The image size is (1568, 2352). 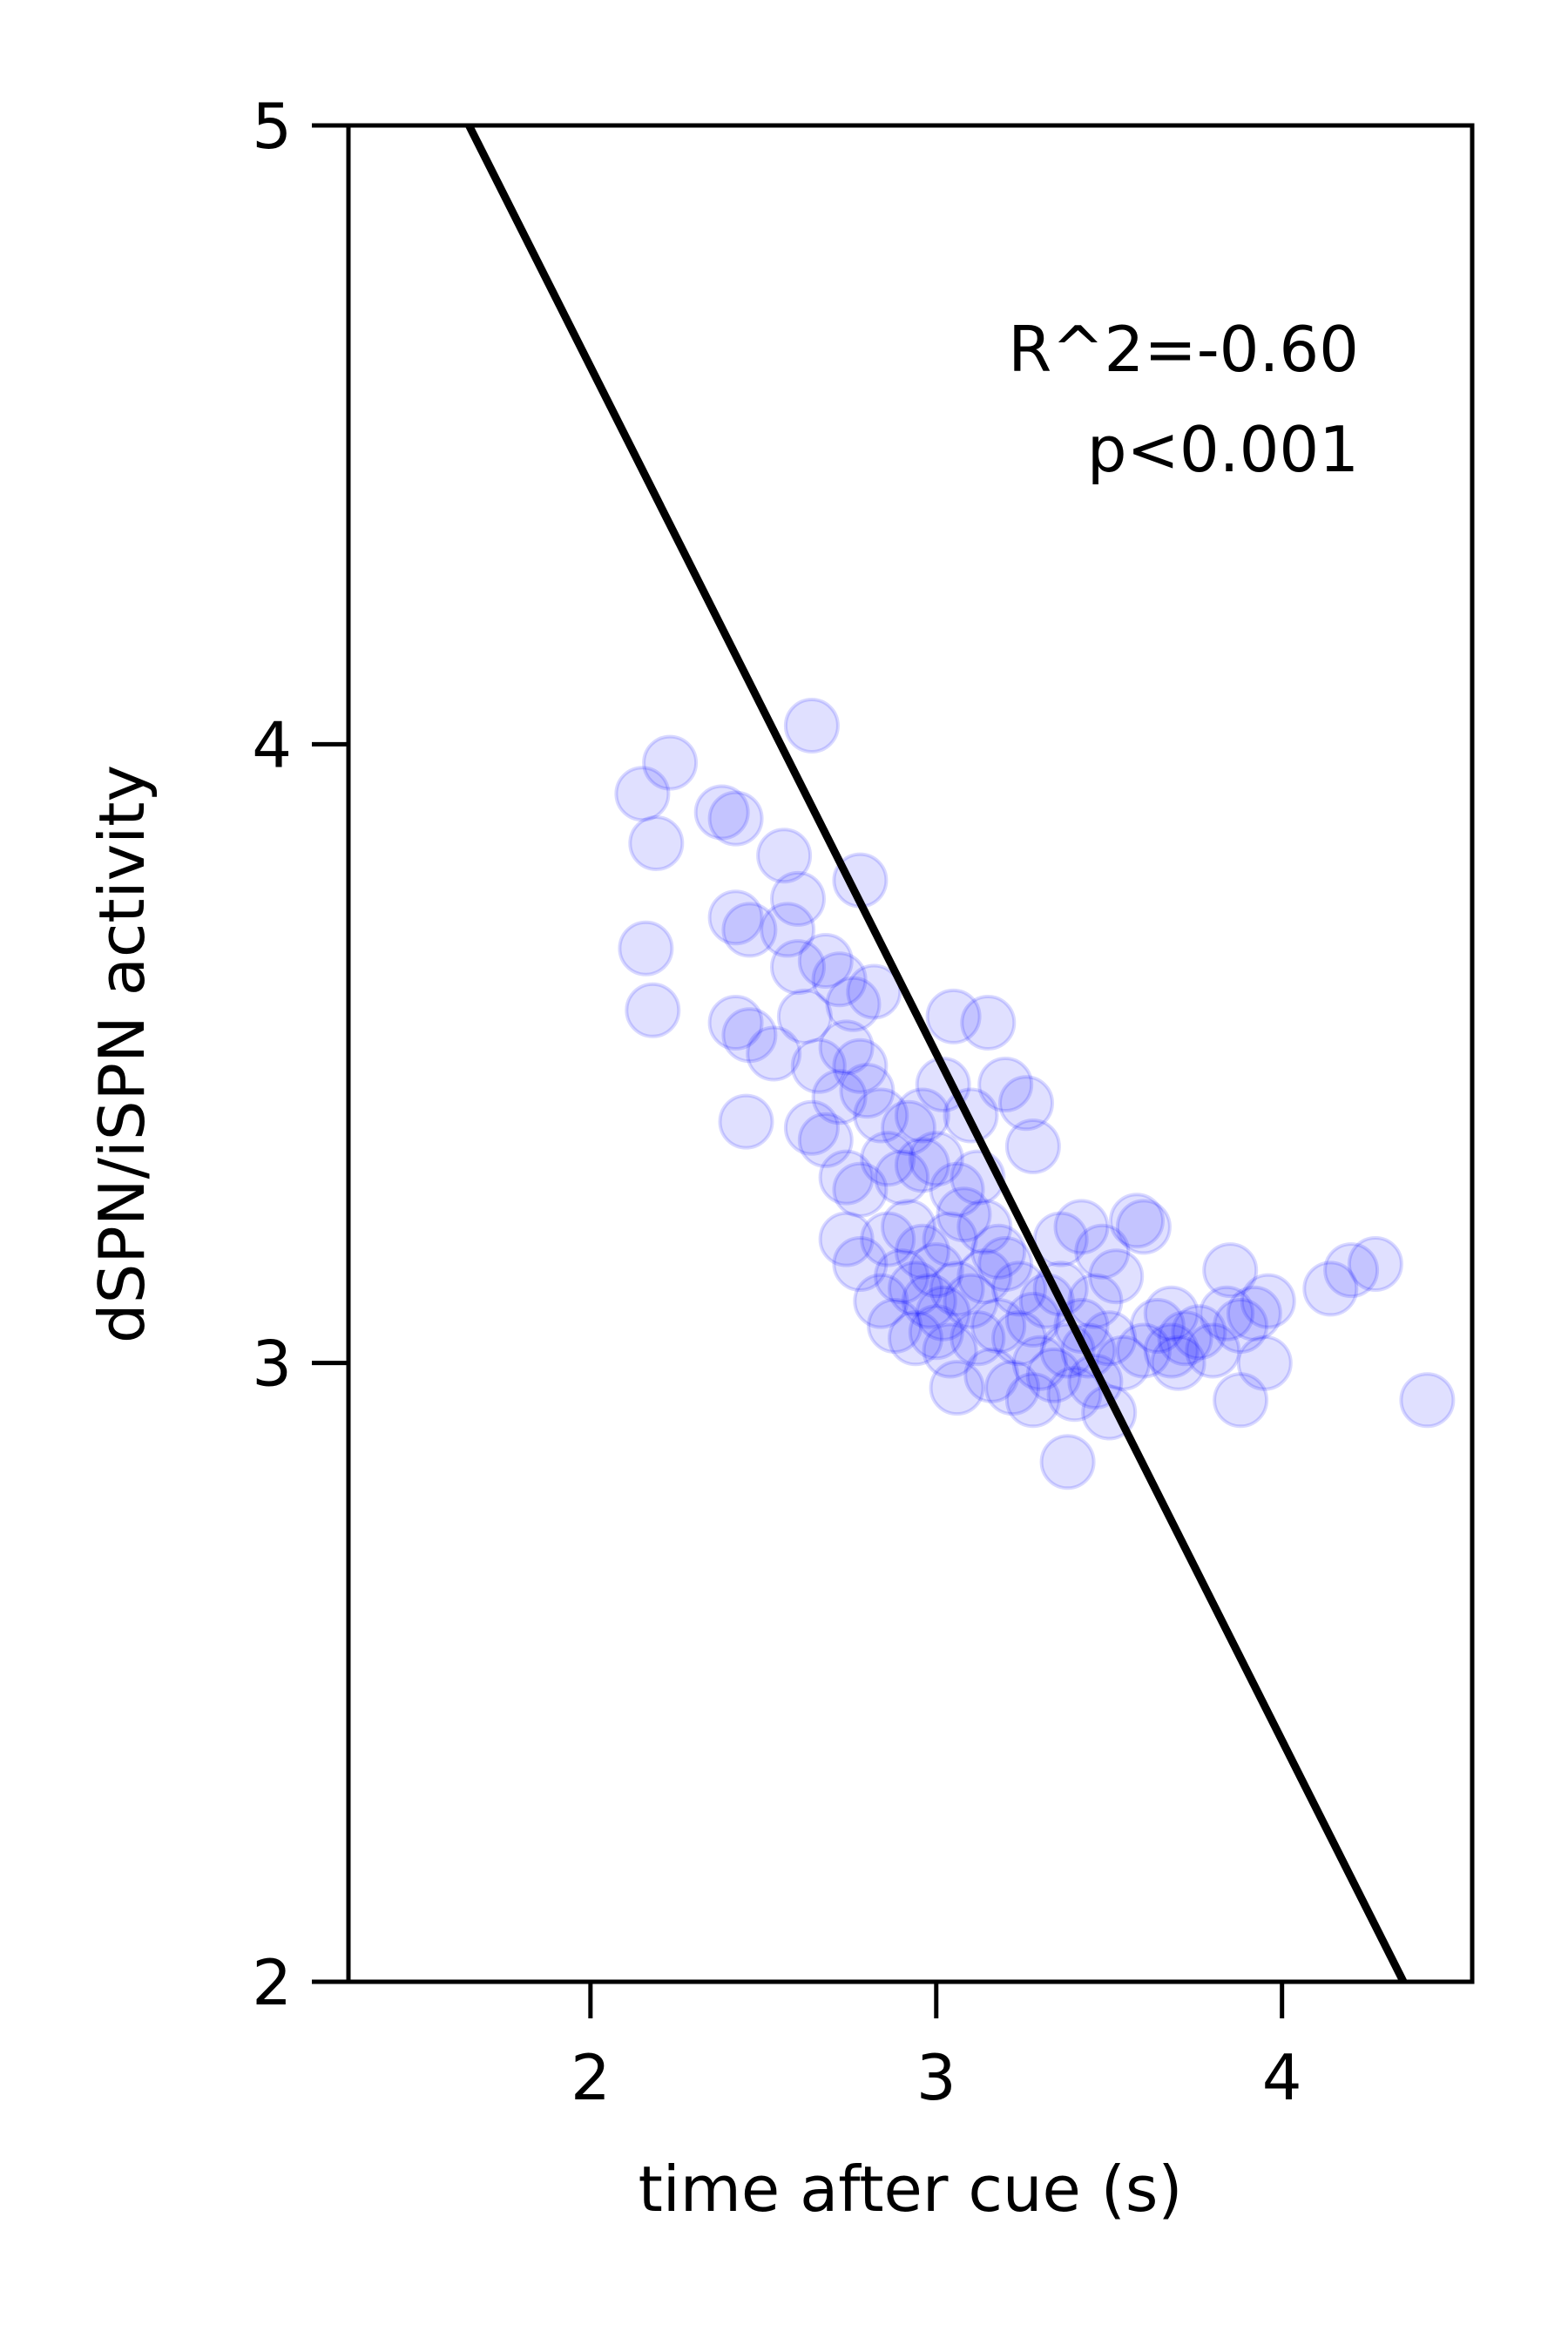 I want to click on y-axis-ticks: 2 3 4 5, so click(x=300, y=1054).